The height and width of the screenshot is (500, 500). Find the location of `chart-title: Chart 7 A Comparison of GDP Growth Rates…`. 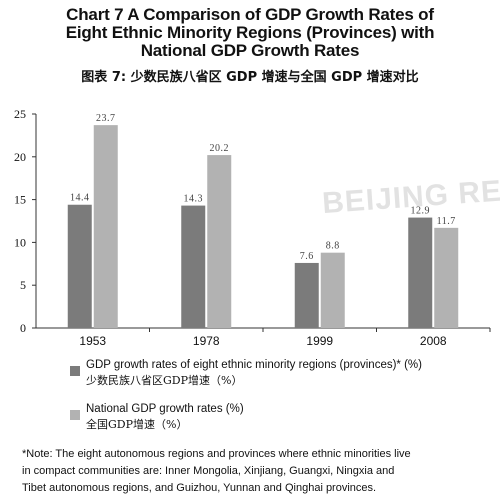

chart-title: Chart 7 A Comparison of GDP Growth Rates… is located at coordinates (250, 33).